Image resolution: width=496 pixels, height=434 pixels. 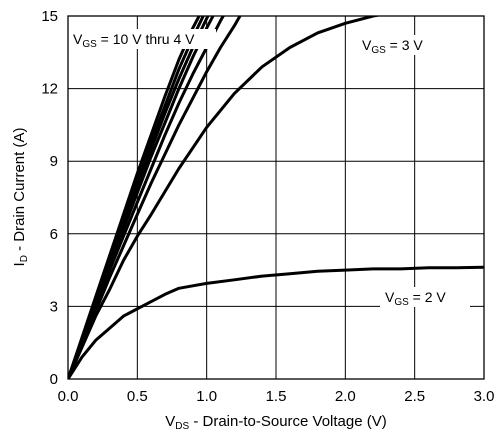 I want to click on y-tick-label: 3, so click(x=54, y=306).